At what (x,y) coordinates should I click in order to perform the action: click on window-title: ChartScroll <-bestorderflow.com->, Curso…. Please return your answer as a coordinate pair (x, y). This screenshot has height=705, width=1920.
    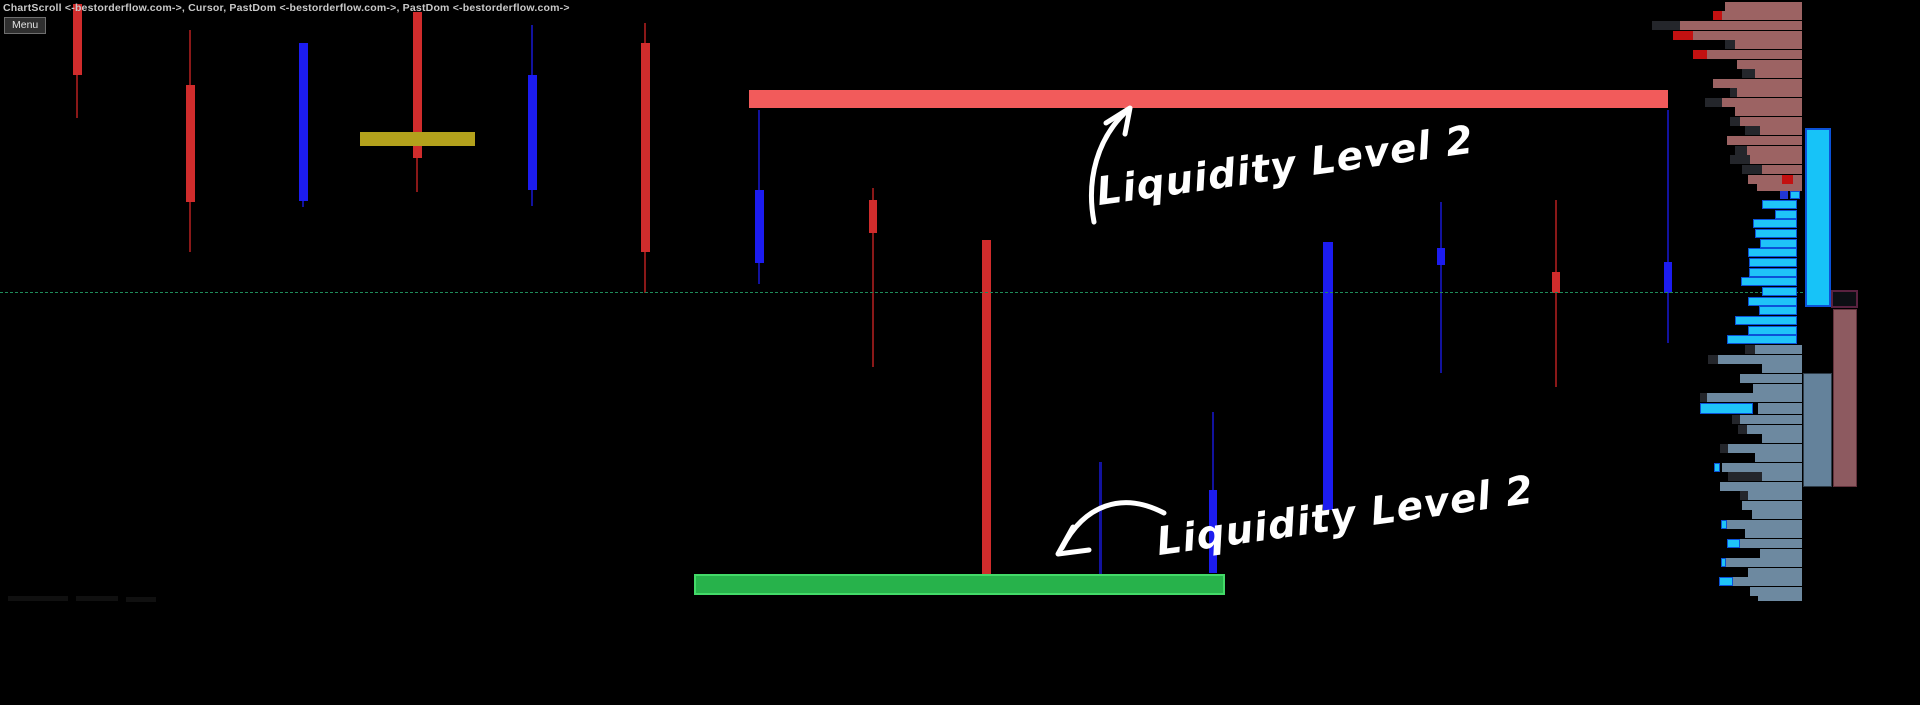
    Looking at the image, I should click on (286, 8).